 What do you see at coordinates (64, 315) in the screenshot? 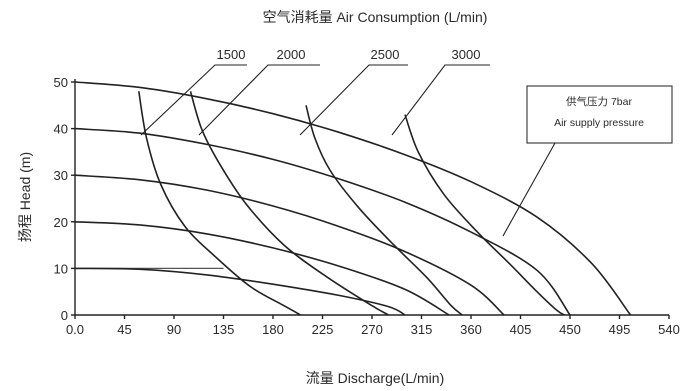
I see `y-tick-label: 0` at bounding box center [64, 315].